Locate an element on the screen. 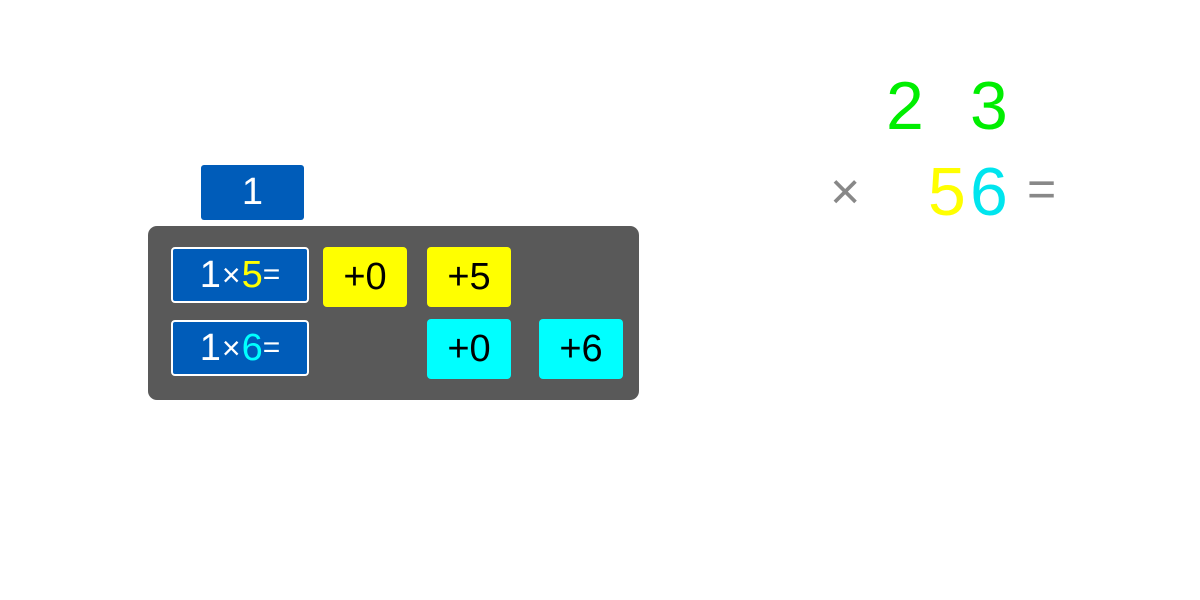  row1-expression: 1 × 5 = is located at coordinates (240, 275).